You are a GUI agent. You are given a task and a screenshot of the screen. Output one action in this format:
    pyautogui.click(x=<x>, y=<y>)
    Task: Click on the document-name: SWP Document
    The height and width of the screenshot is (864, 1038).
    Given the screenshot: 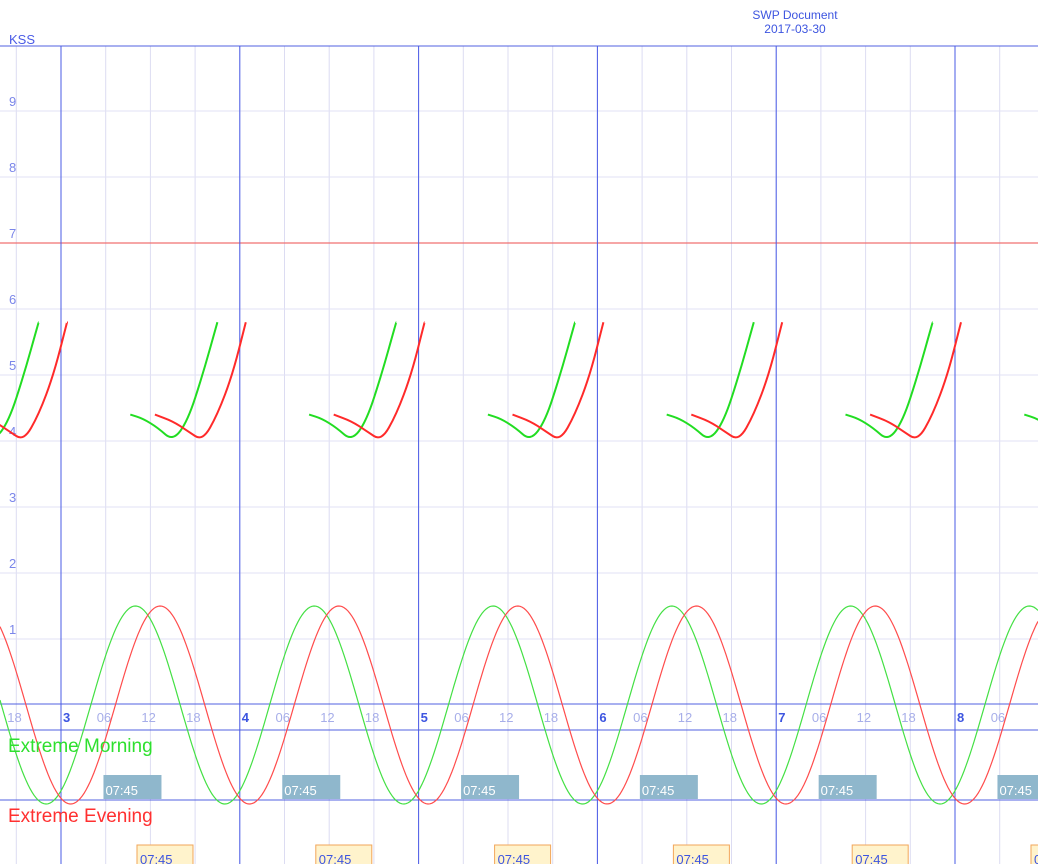 What is the action you would take?
    pyautogui.click(x=795, y=15)
    